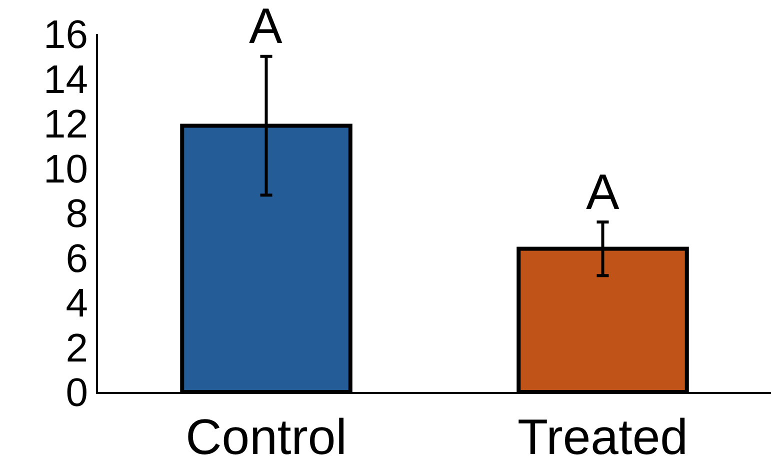 This screenshot has height=470, width=781. I want to click on y-tick-label: 10, so click(66, 169).